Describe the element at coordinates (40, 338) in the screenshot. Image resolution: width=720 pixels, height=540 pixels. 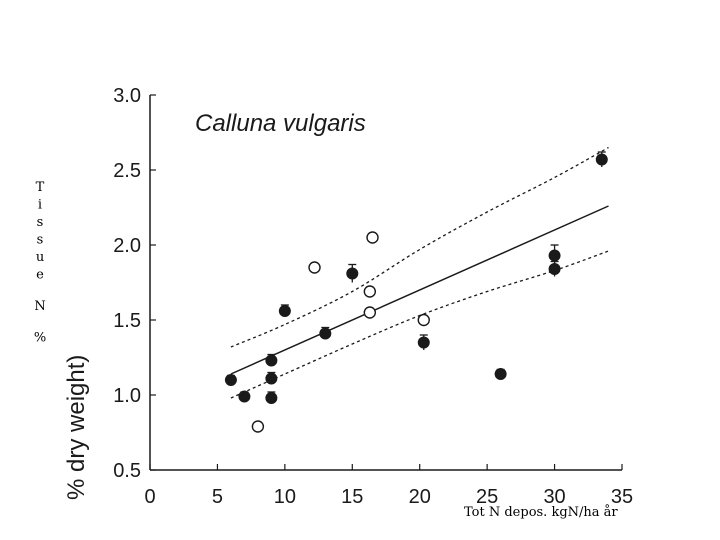
I see `overlay-y-label-char: %` at that location.